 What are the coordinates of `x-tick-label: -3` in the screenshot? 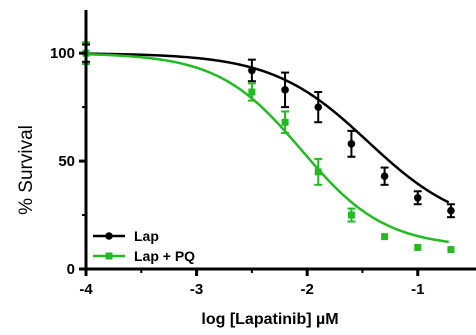 It's located at (196, 289).